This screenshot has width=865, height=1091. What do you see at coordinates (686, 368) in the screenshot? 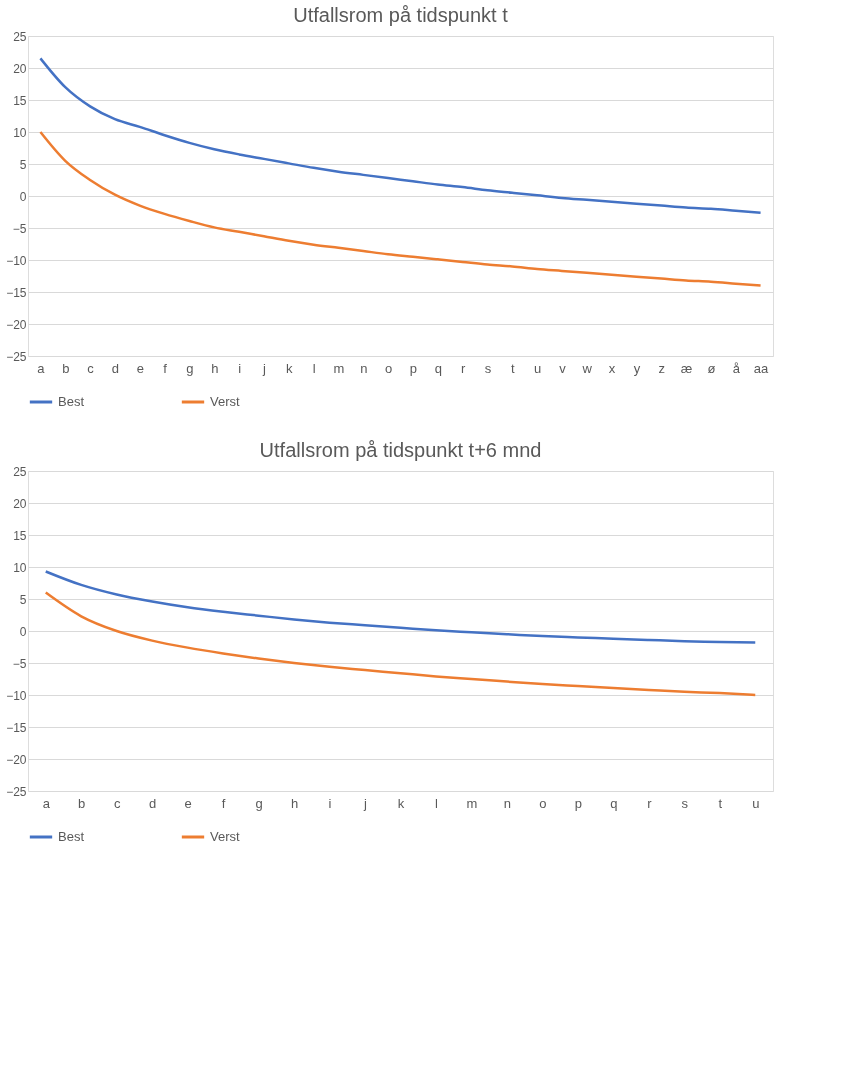
I see `x-tick-label: æ` at bounding box center [686, 368].